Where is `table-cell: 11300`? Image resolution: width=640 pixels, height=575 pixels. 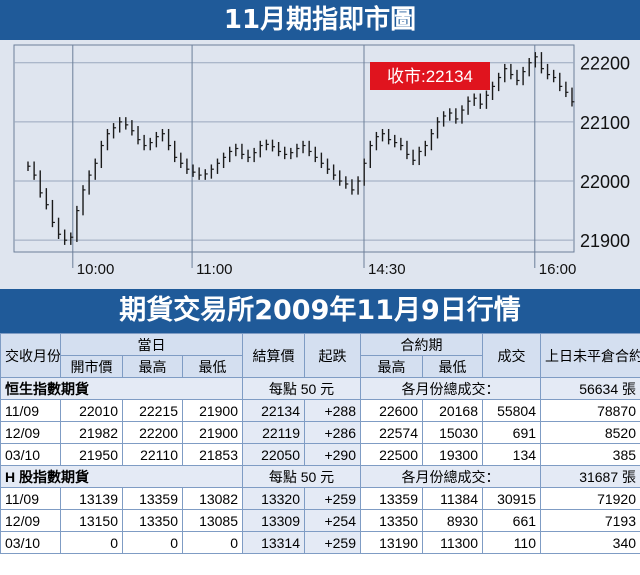 table-cell: 11300 is located at coordinates (453, 542).